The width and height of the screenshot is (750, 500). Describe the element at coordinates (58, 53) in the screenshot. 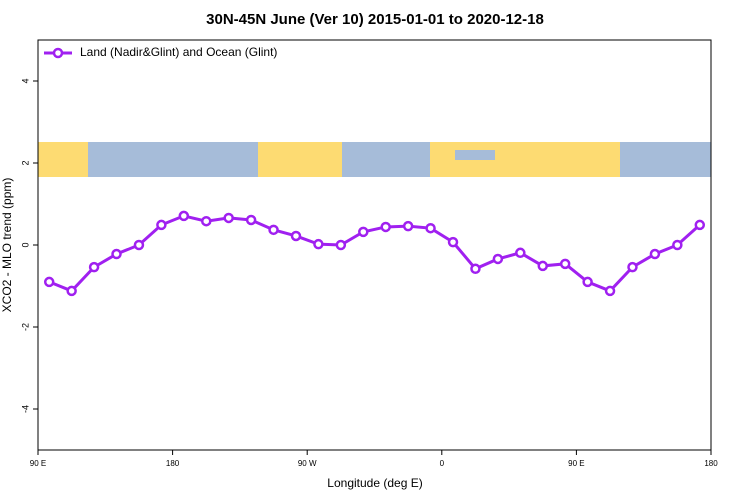

I see `legend-marker` at that location.